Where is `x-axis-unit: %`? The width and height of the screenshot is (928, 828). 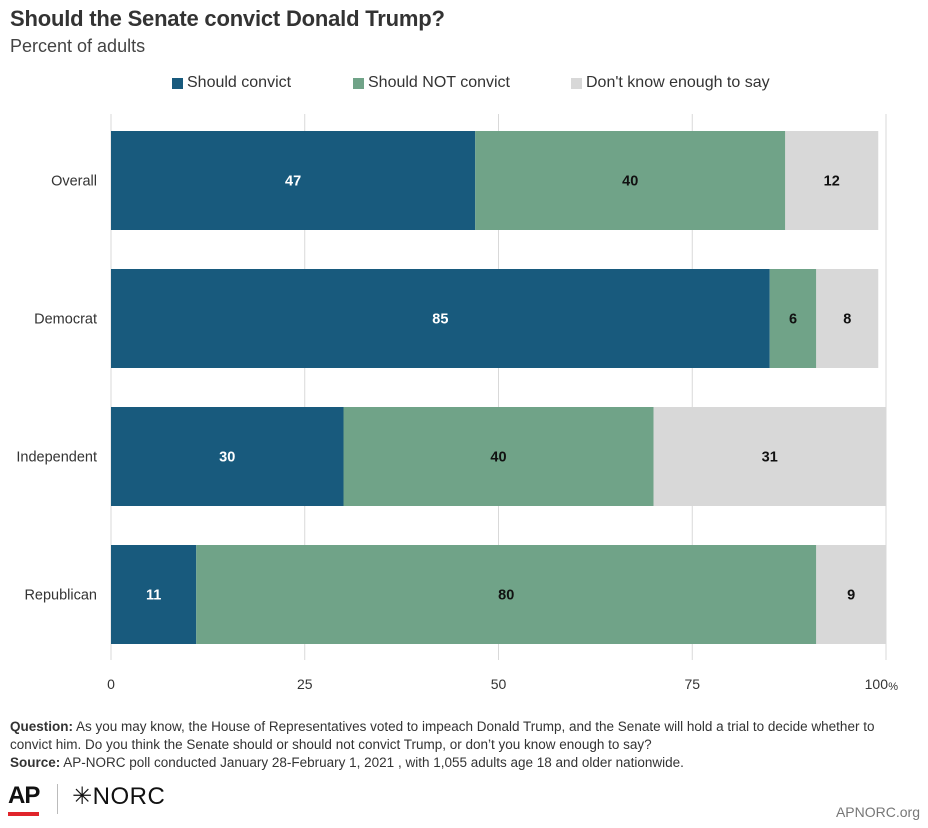
x-axis-unit: % is located at coordinates (893, 687).